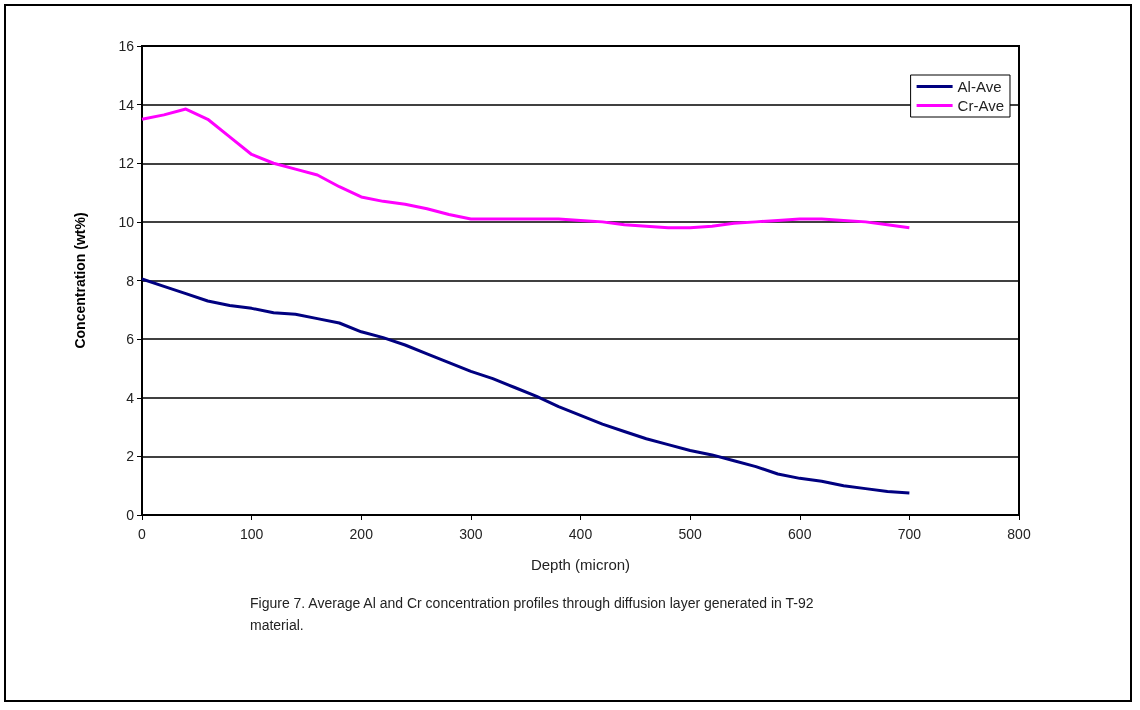  What do you see at coordinates (361, 534) in the screenshot?
I see `x-tick-label: 200` at bounding box center [361, 534].